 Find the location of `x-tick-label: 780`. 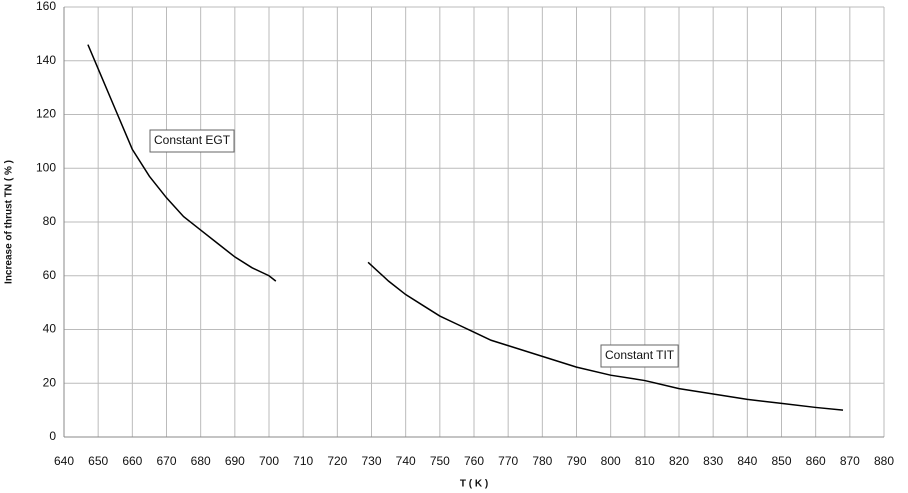

x-tick-label: 780 is located at coordinates (542, 461).